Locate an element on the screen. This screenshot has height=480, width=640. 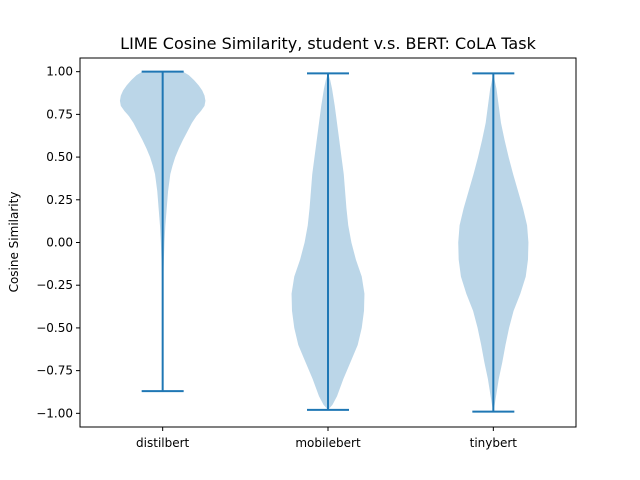
y-tick-label: 0.00 is located at coordinates (59, 243).